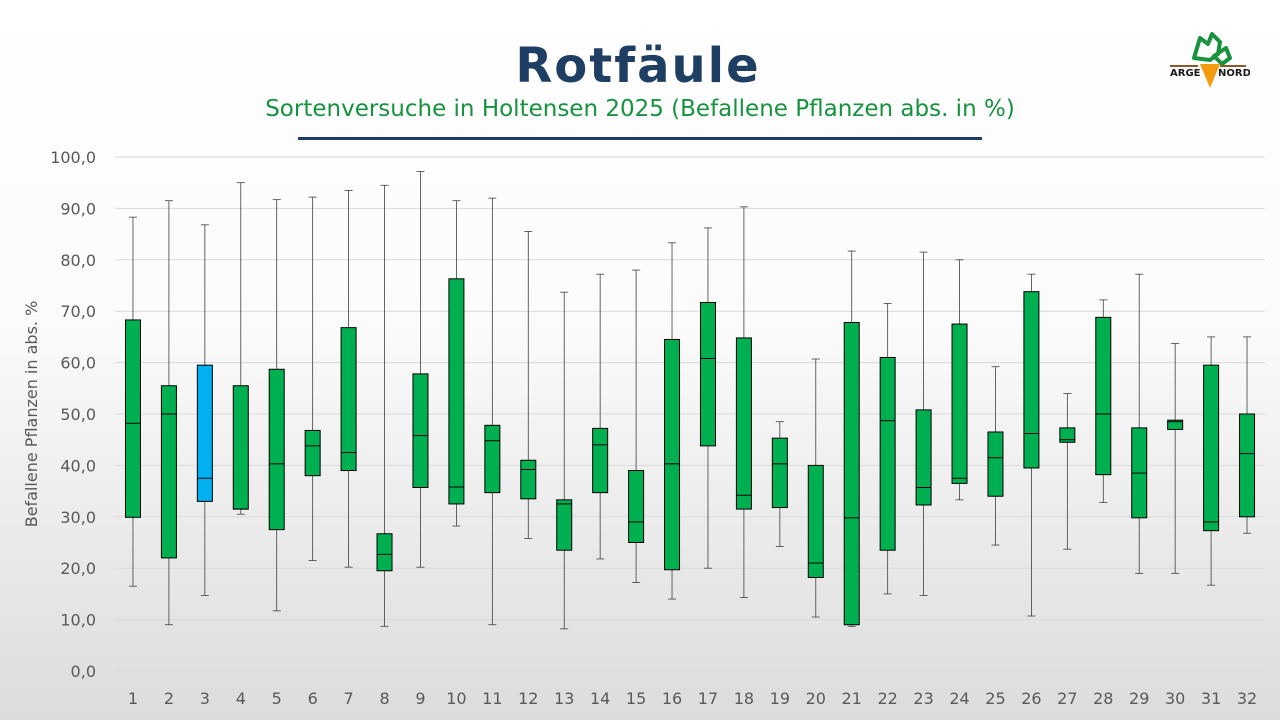 The width and height of the screenshot is (1280, 720). What do you see at coordinates (1210, 60) in the screenshot?
I see `arge-nord-logo: ARGE NORD` at bounding box center [1210, 60].